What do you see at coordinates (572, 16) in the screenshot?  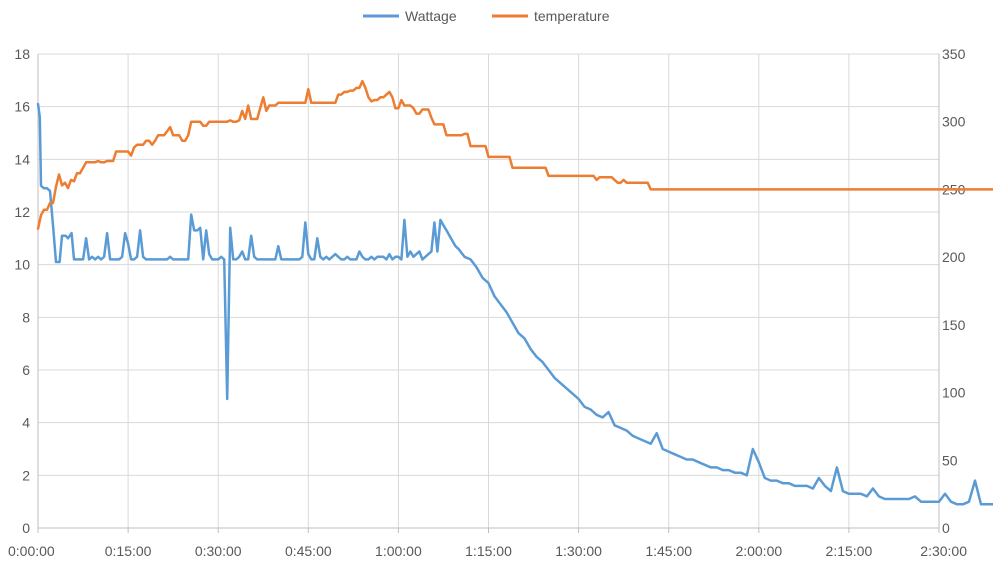 I see `legend-label-temperature: temperature` at bounding box center [572, 16].